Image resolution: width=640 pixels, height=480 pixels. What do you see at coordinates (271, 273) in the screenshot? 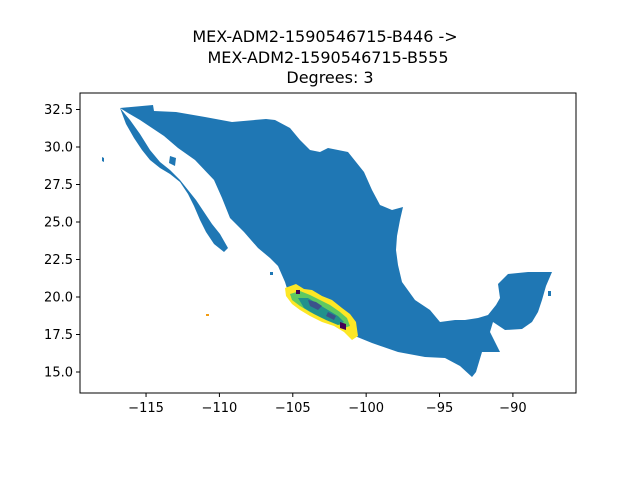
I see `island-socorro` at bounding box center [271, 273].